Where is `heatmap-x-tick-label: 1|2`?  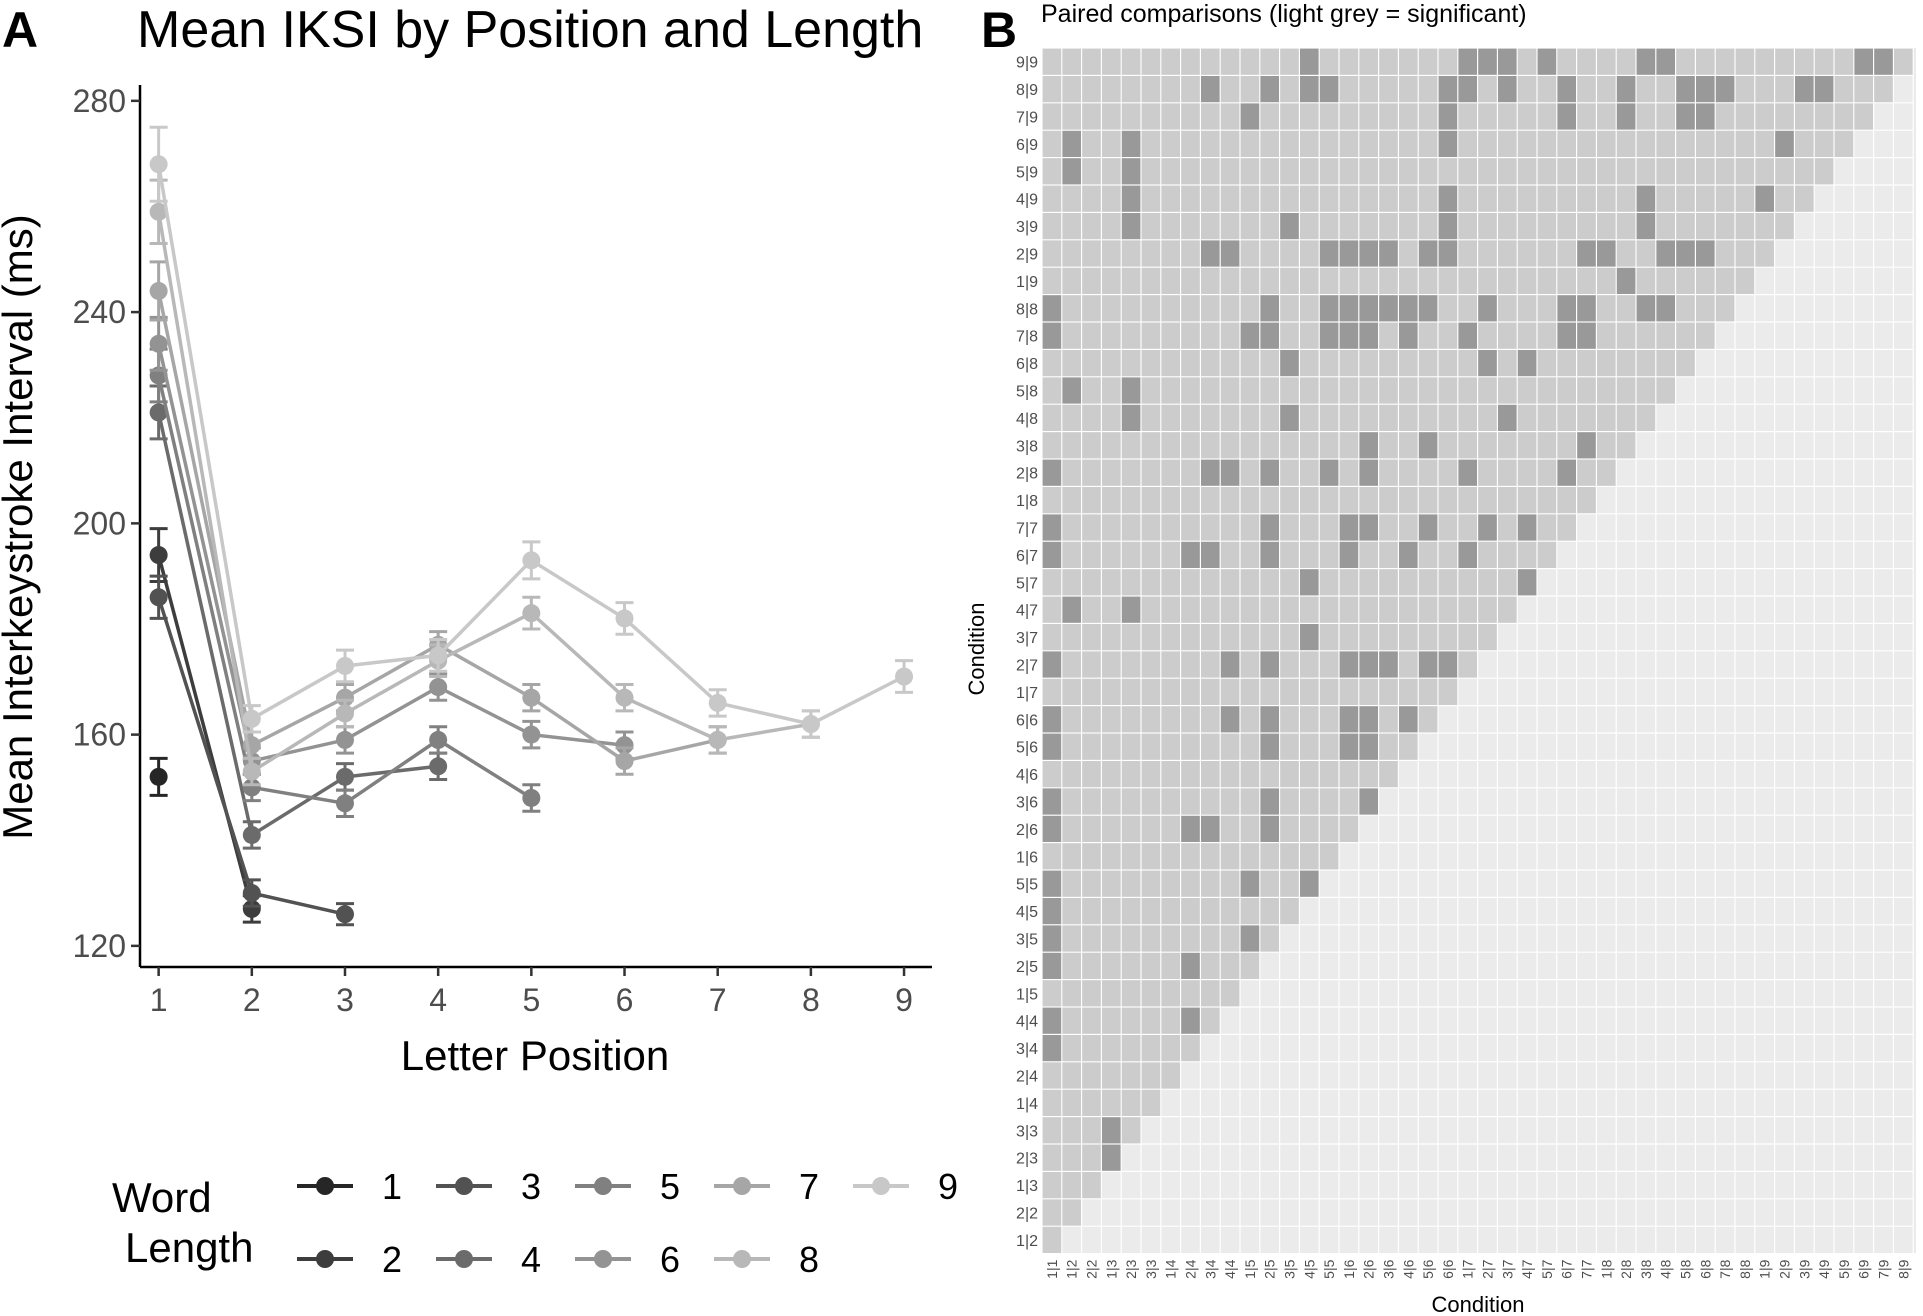 heatmap-x-tick-label: 1|2 is located at coordinates (1072, 1268).